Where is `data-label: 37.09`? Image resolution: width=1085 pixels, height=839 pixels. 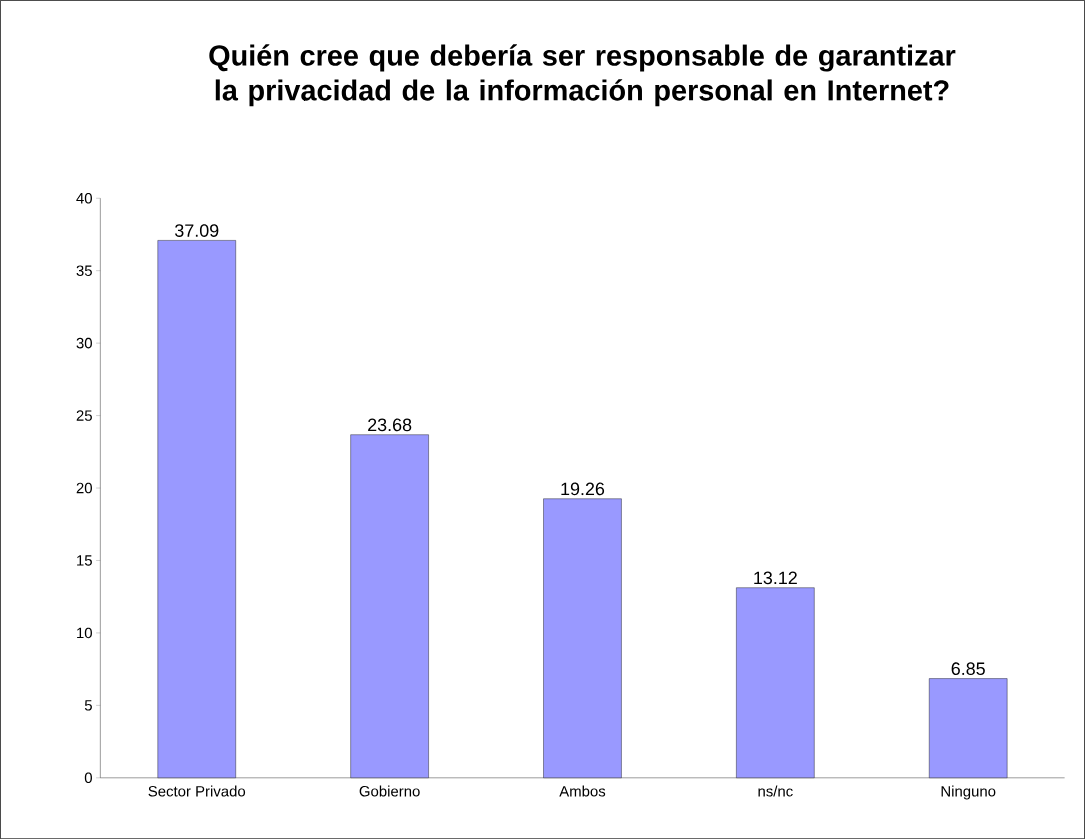
data-label: 37.09 is located at coordinates (197, 230).